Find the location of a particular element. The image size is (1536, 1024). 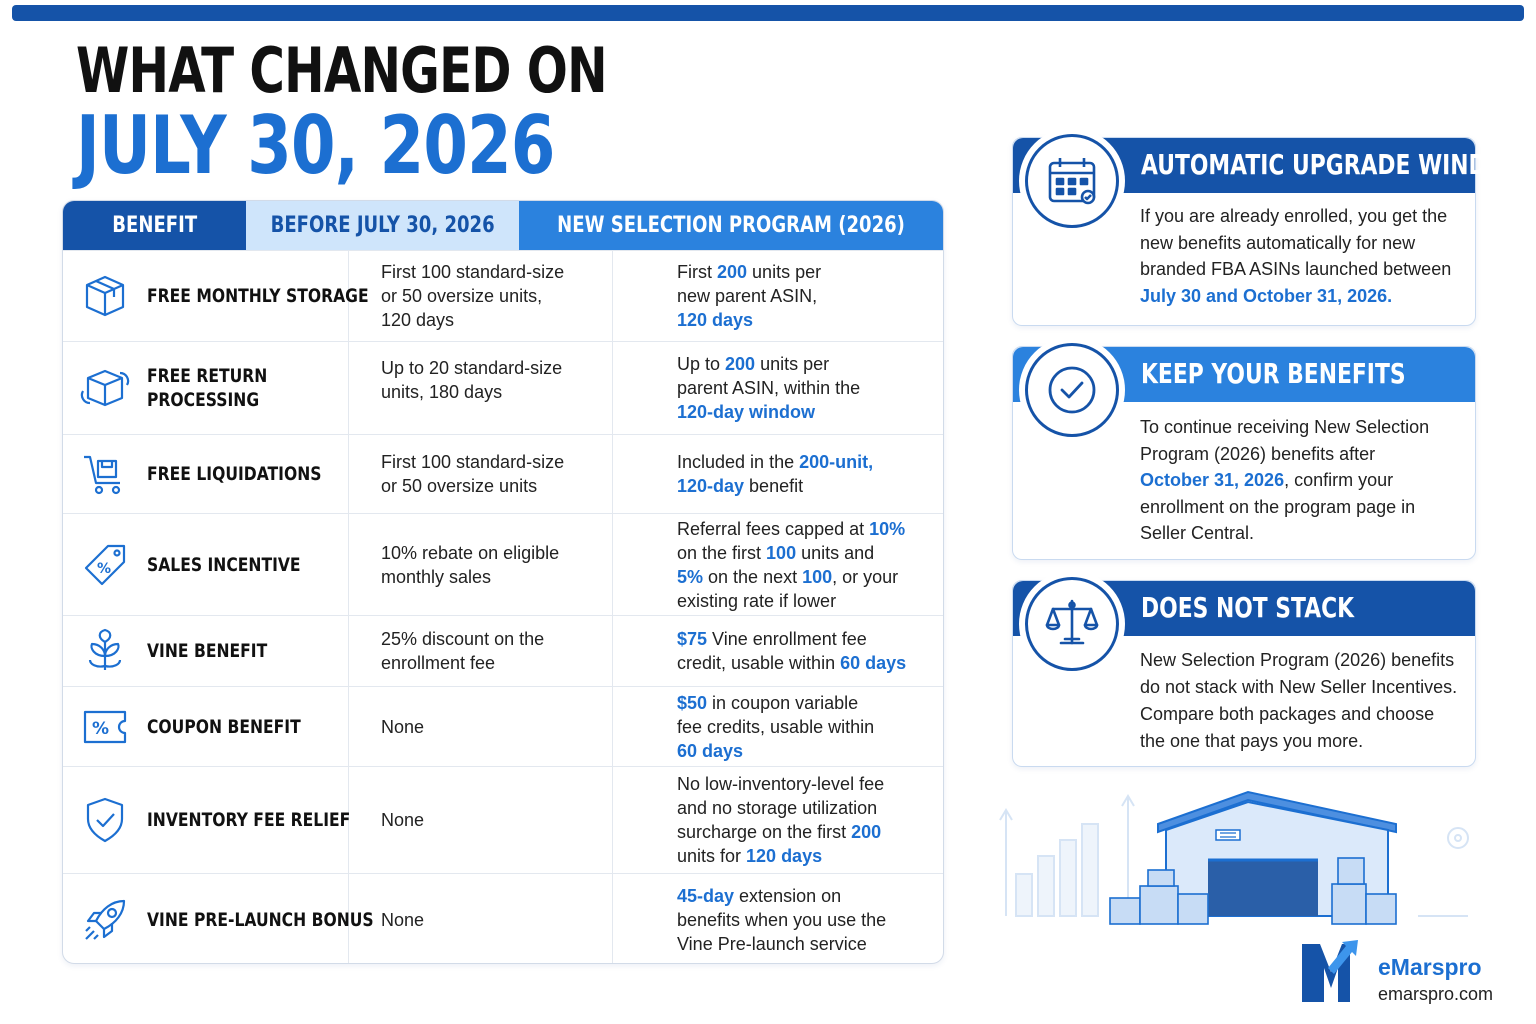

benefit-cell: FREE LIQUIDATIONS is located at coordinates (206, 474).